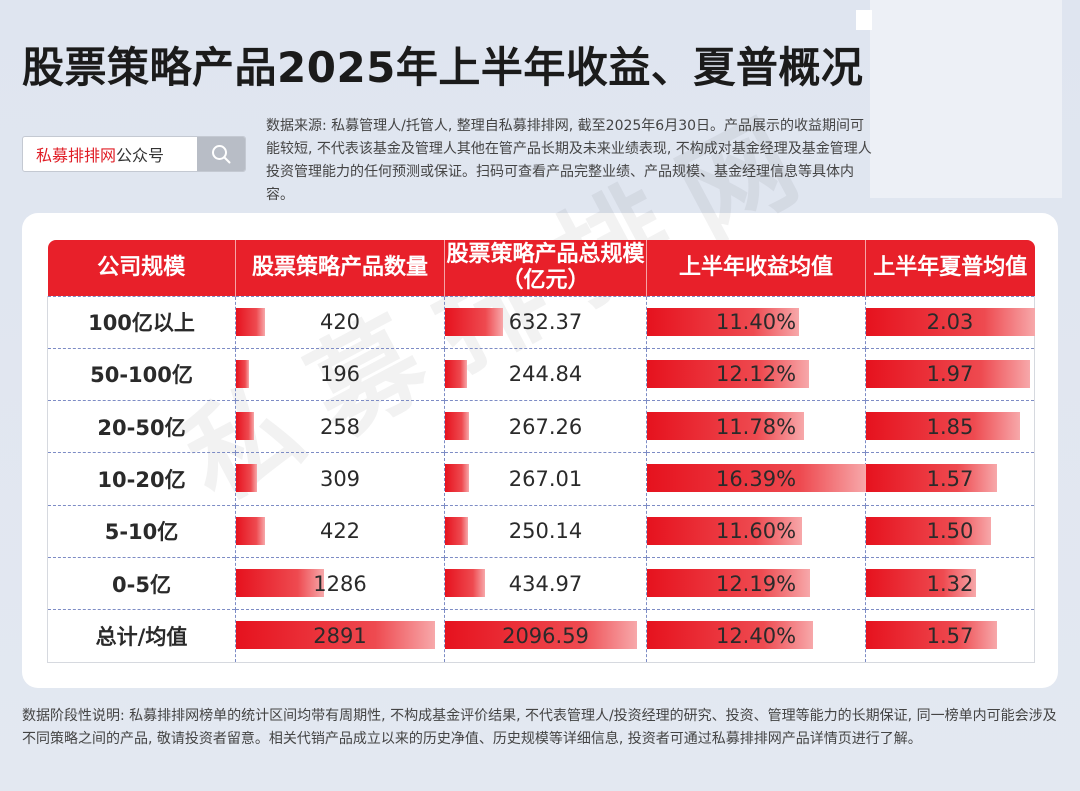 The width and height of the screenshot is (1080, 791). I want to click on sharpe-mean-value: 2.03, so click(950, 322).